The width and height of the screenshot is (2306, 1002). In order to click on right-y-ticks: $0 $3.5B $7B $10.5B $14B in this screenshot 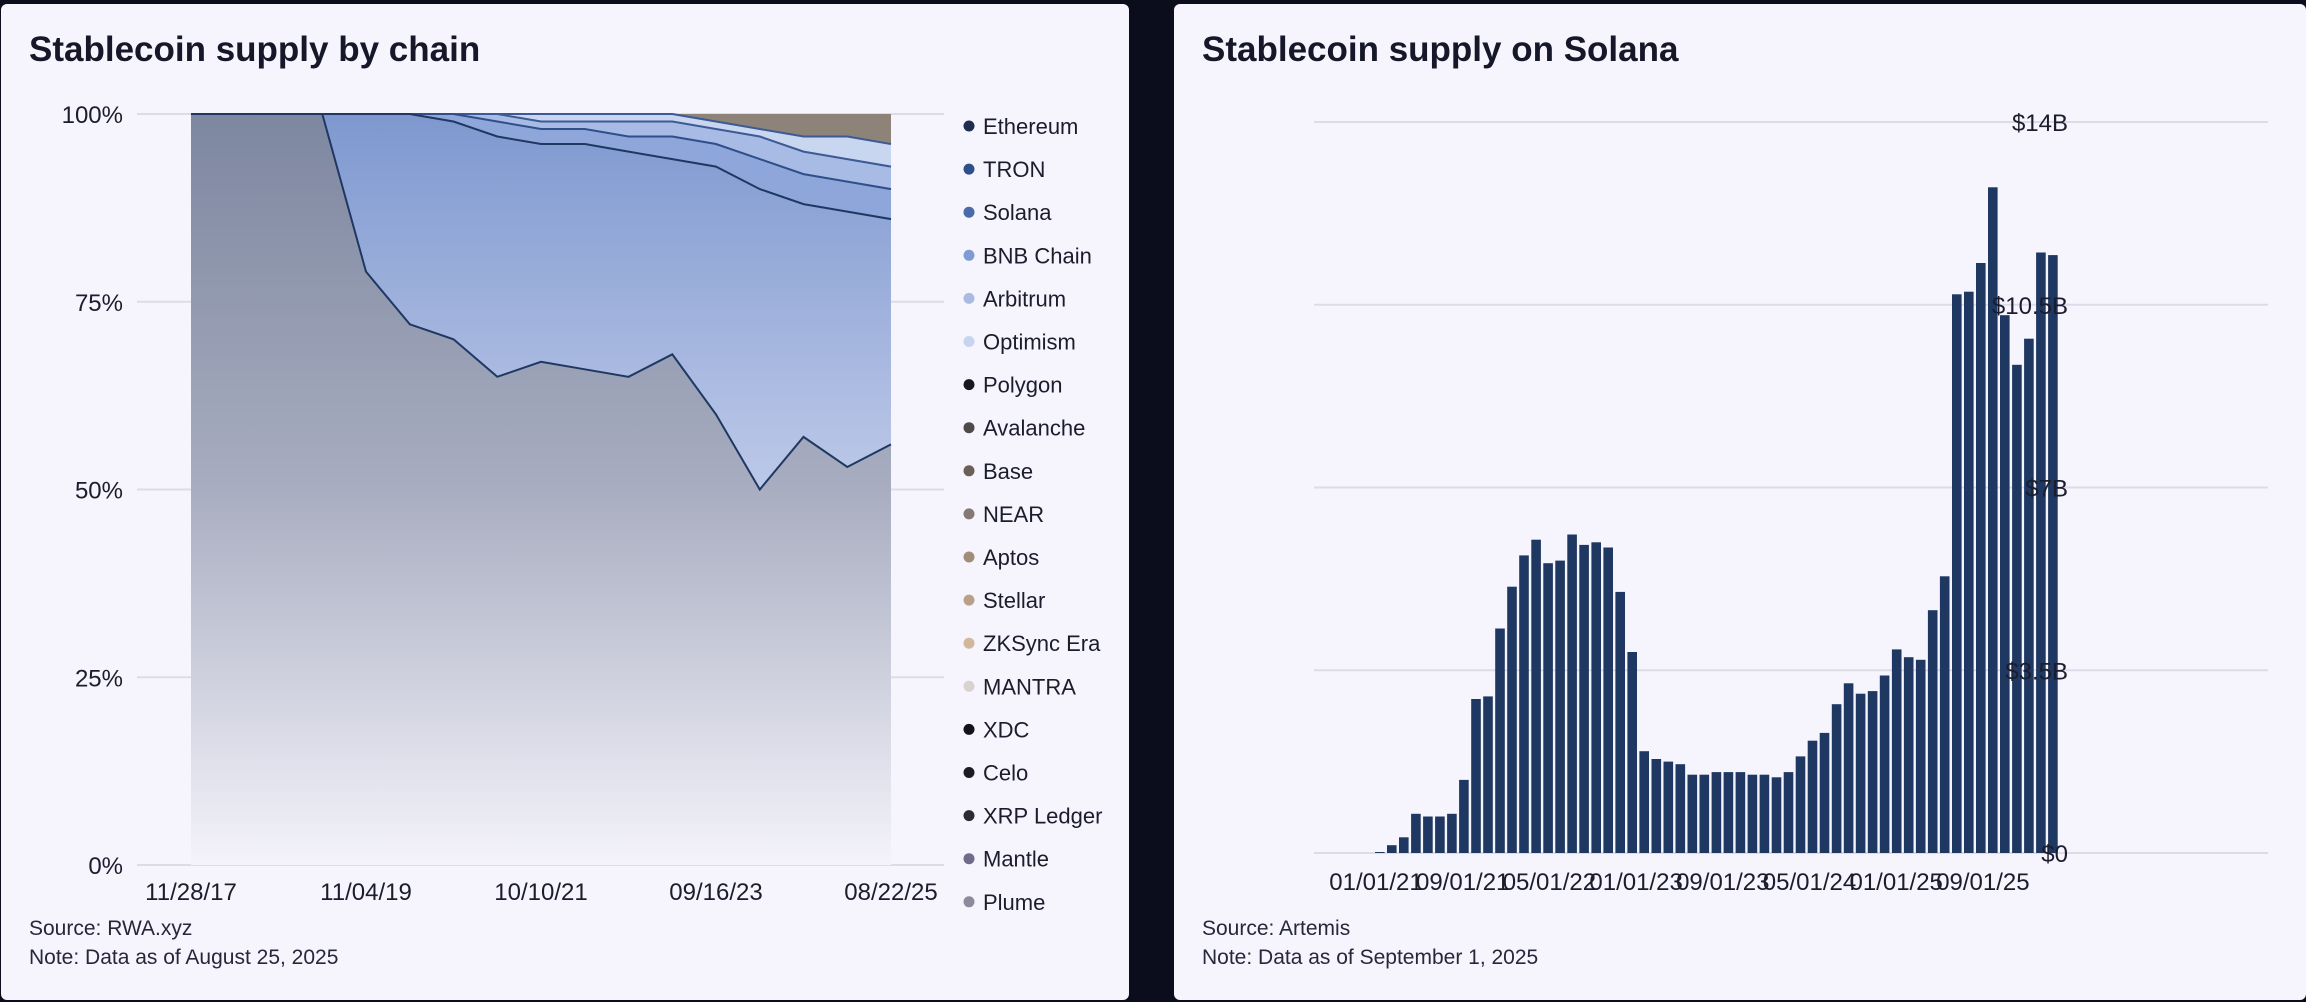, I will do `click(2030, 489)`.